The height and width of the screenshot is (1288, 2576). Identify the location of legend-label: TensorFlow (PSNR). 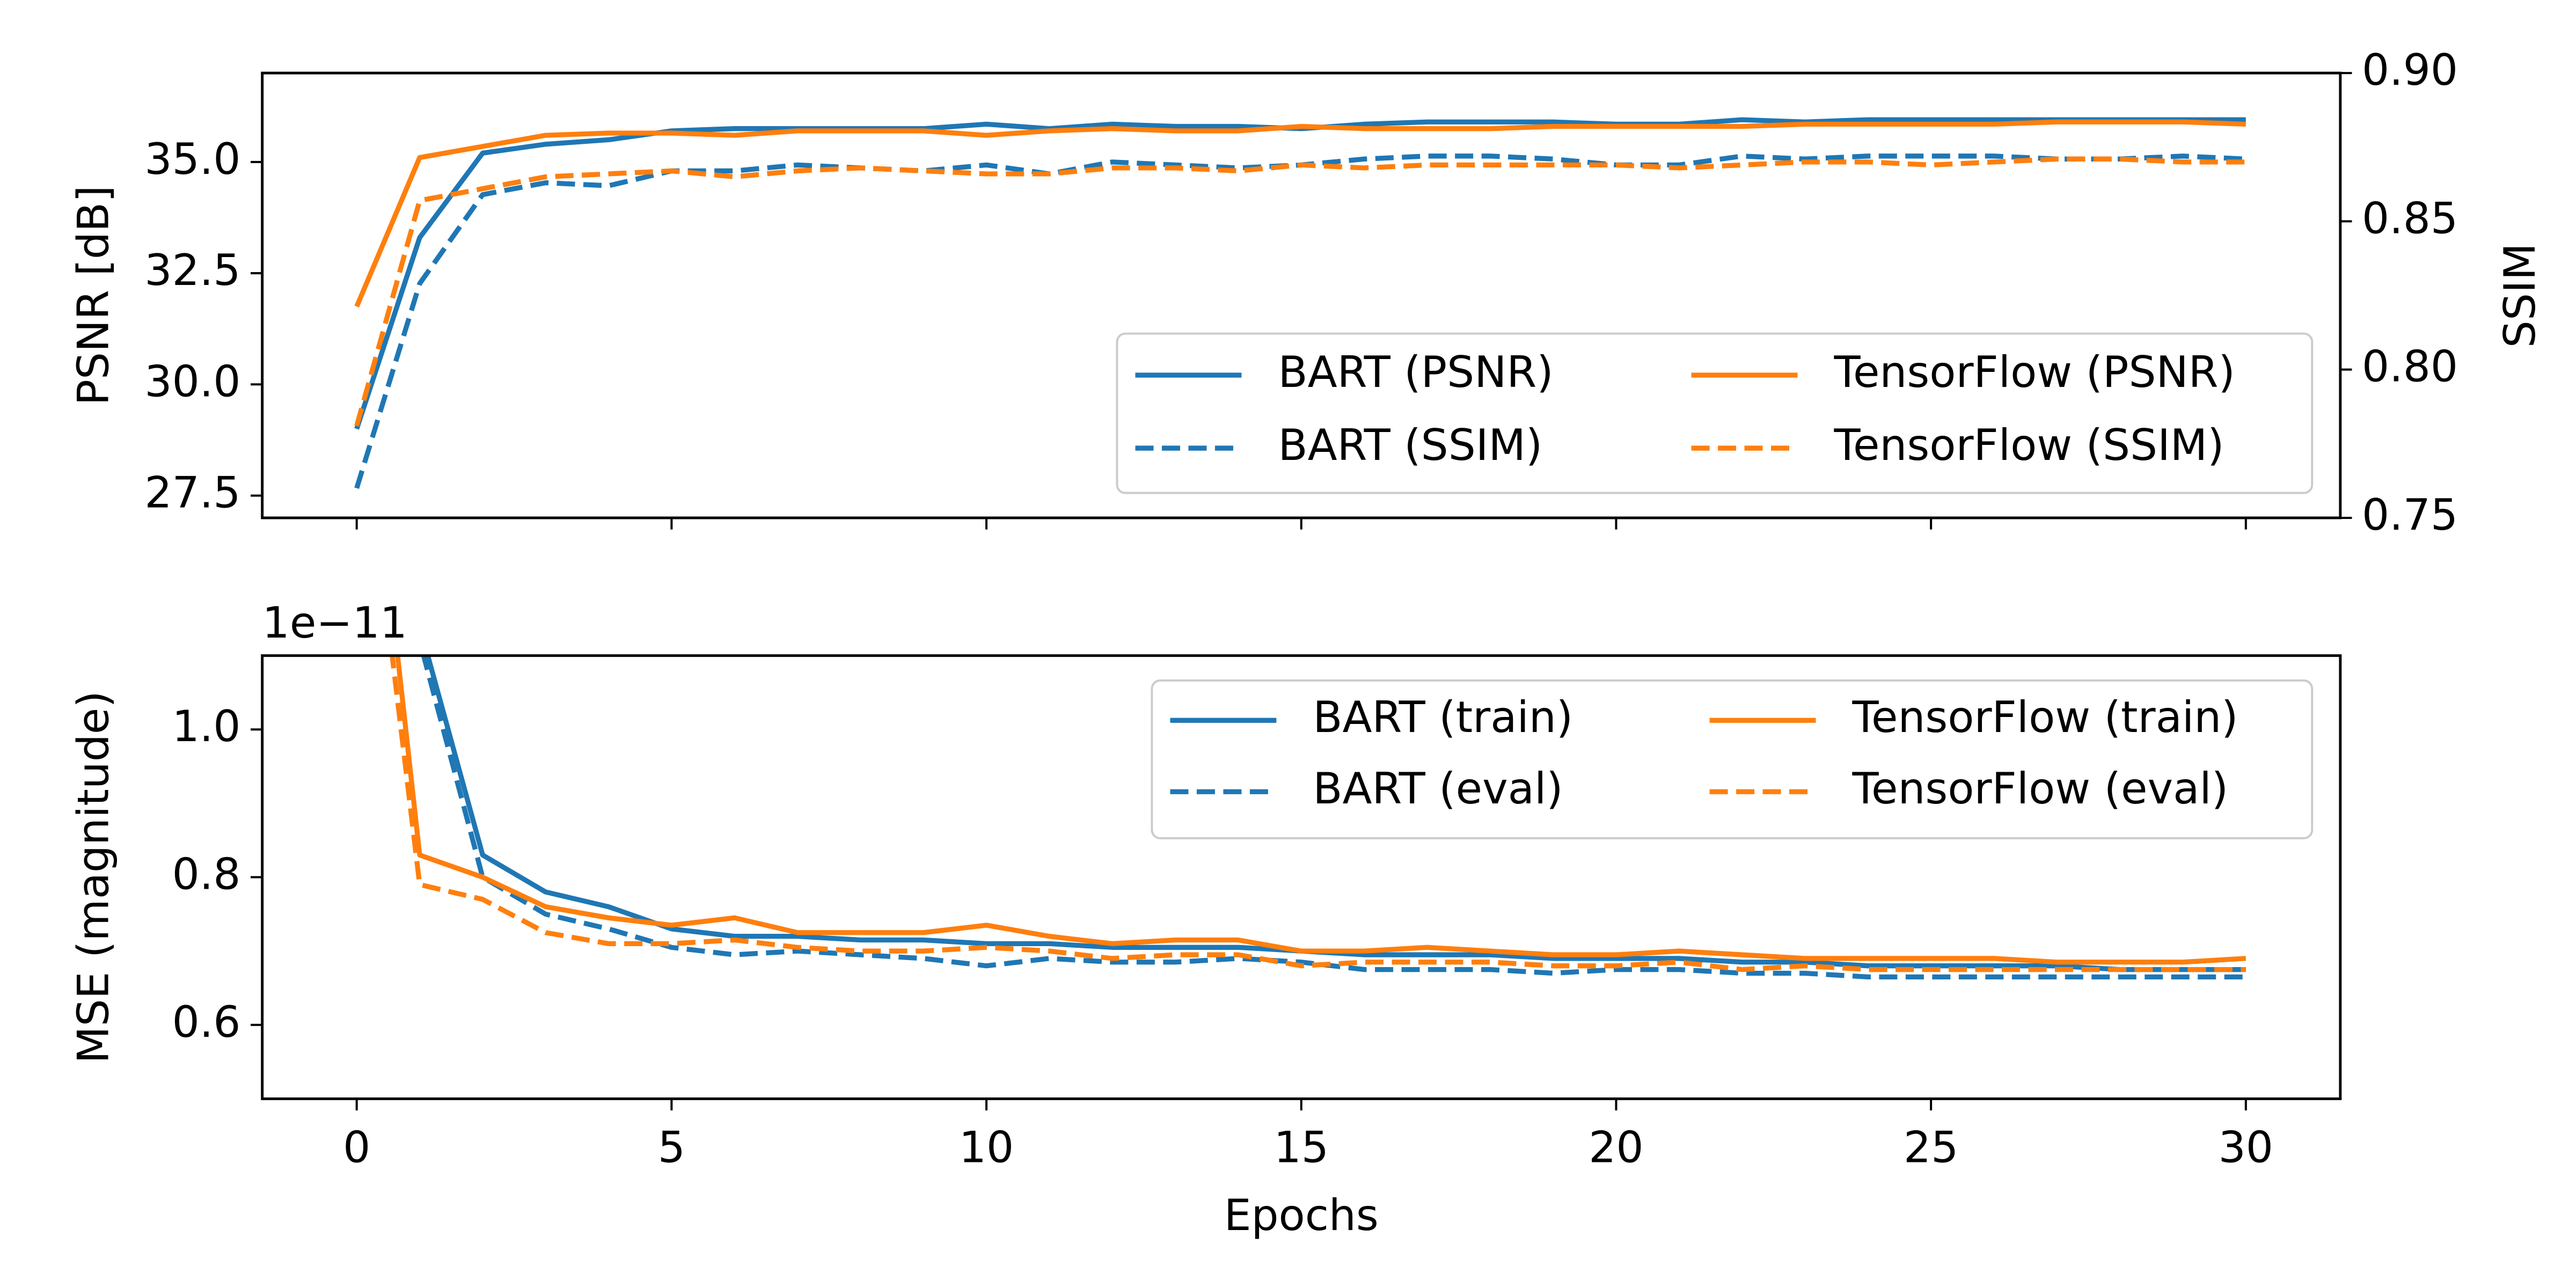
(2034, 372).